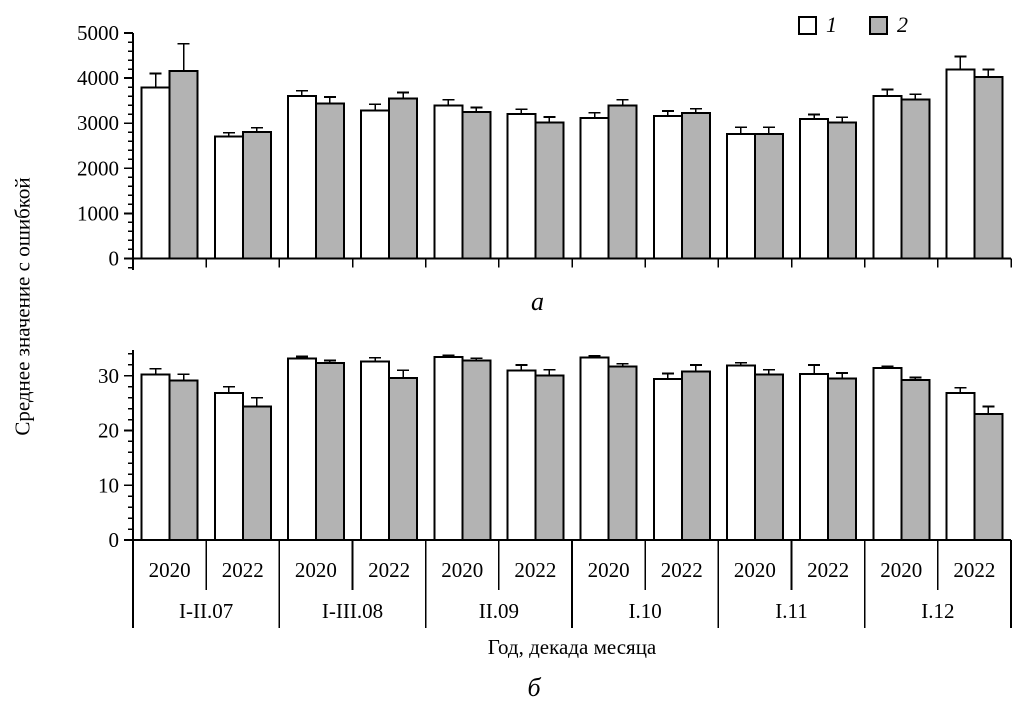  What do you see at coordinates (831, 24) in the screenshot?
I see `legend-label-series1: 1` at bounding box center [831, 24].